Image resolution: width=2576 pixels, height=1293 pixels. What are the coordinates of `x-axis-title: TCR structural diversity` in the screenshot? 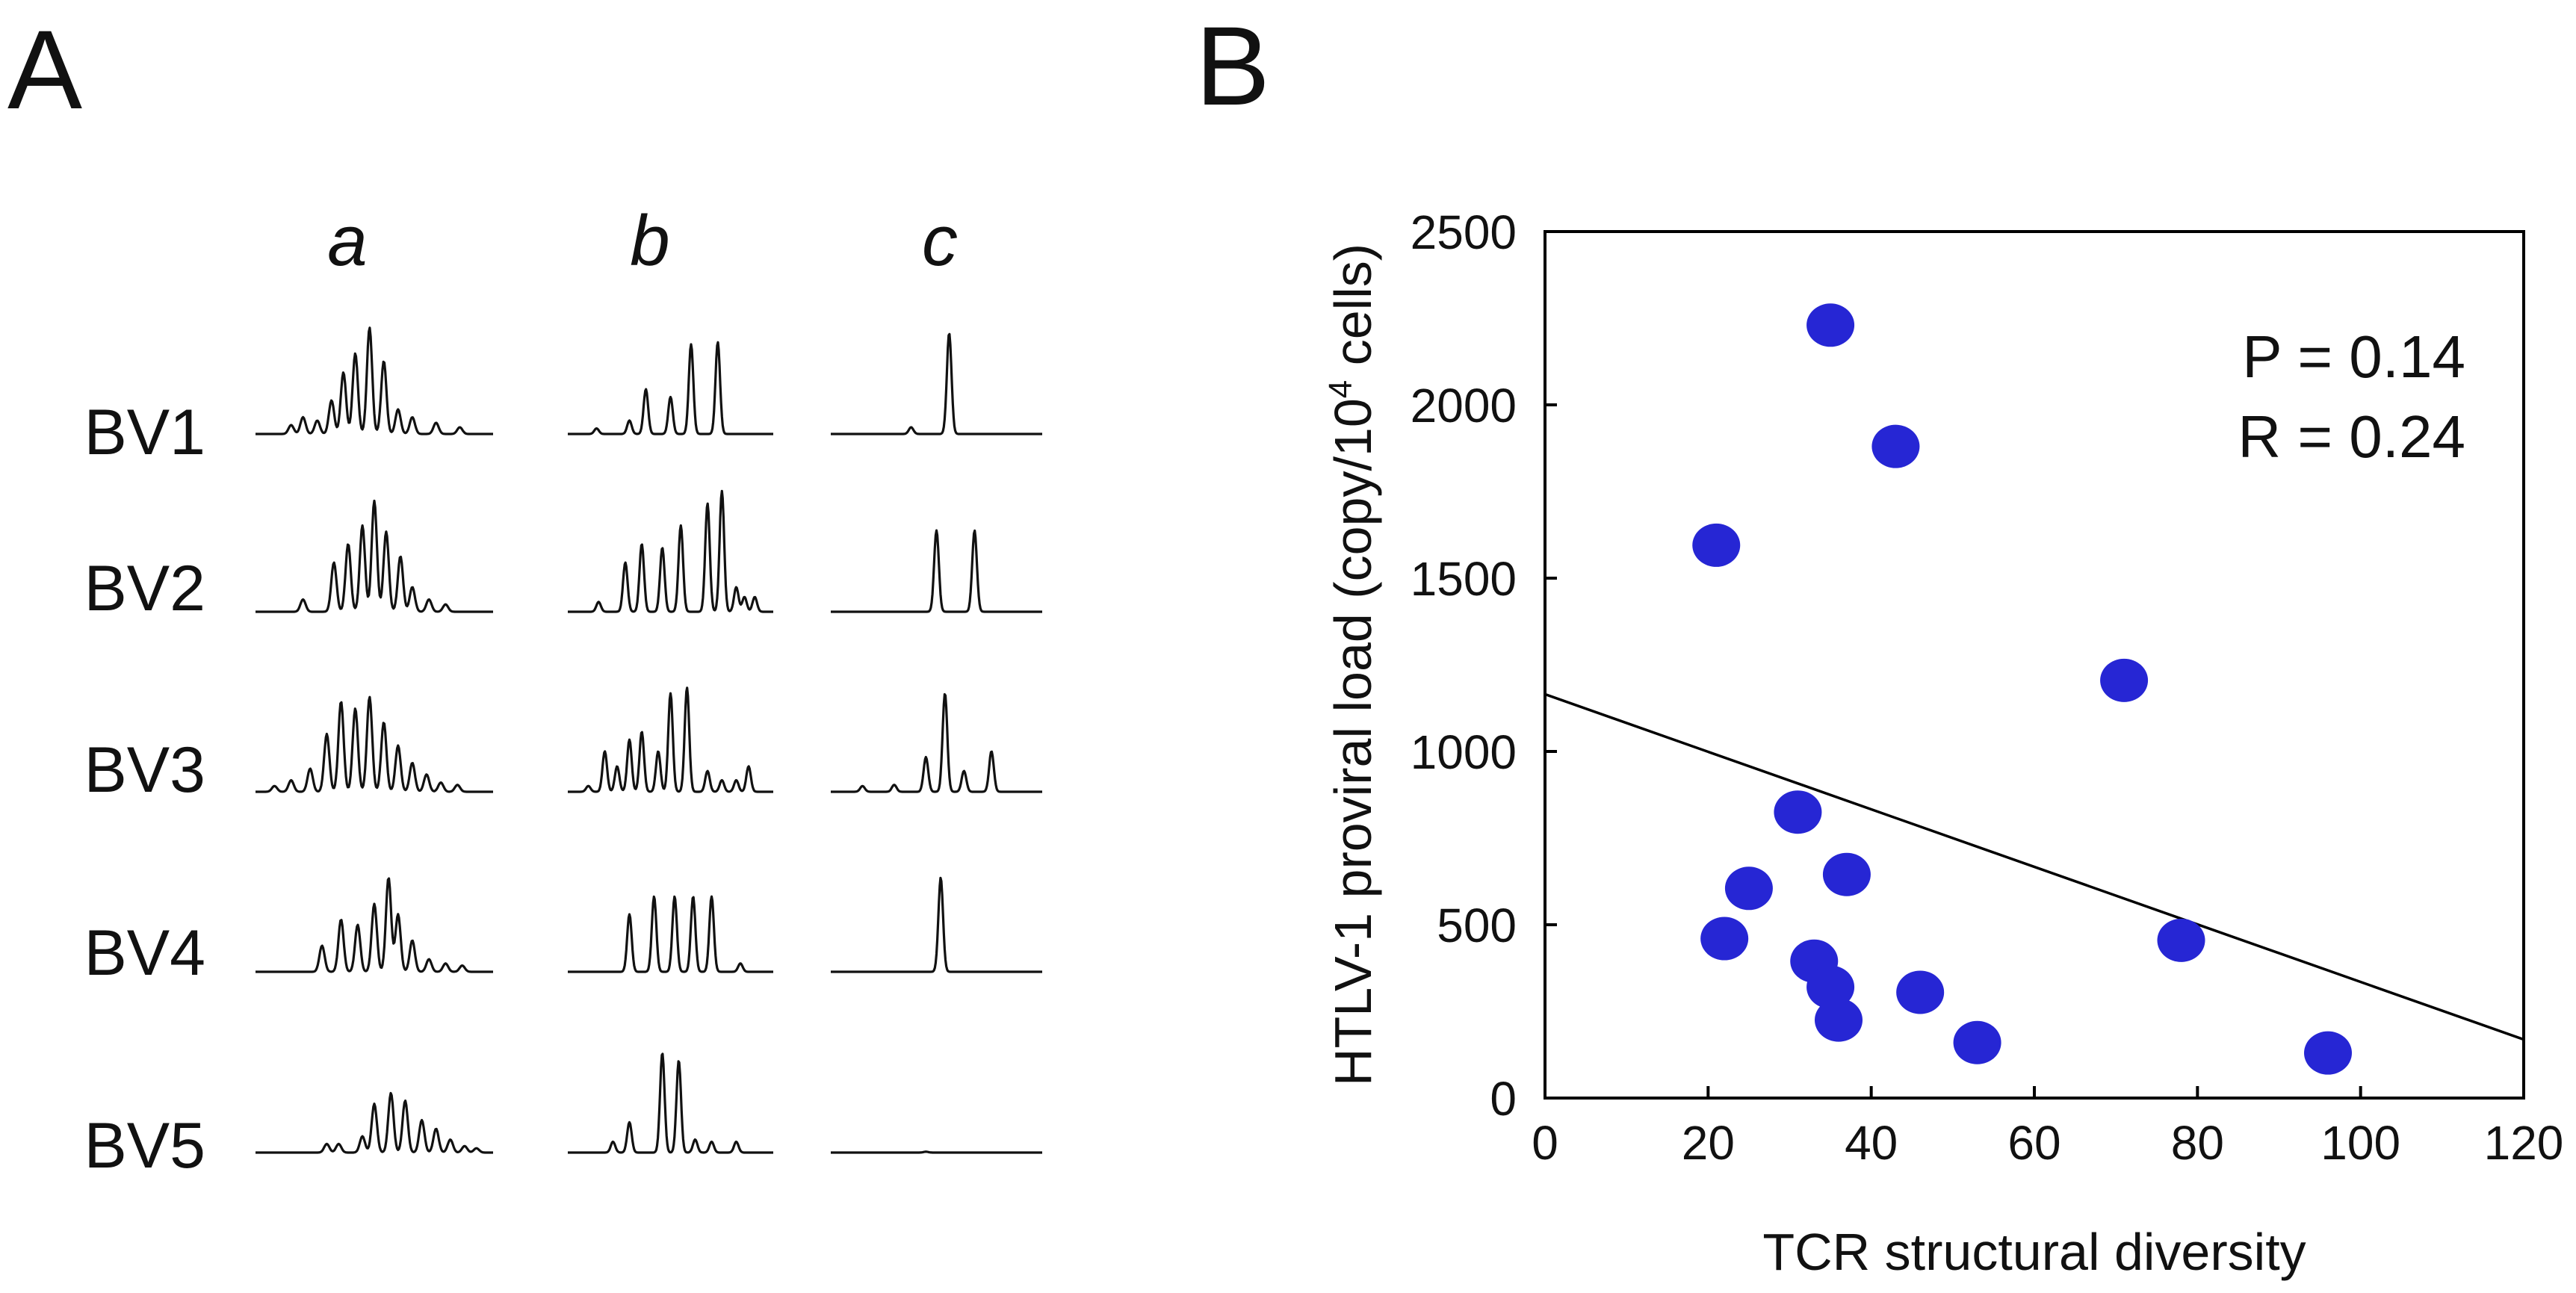 It's located at (2034, 1252).